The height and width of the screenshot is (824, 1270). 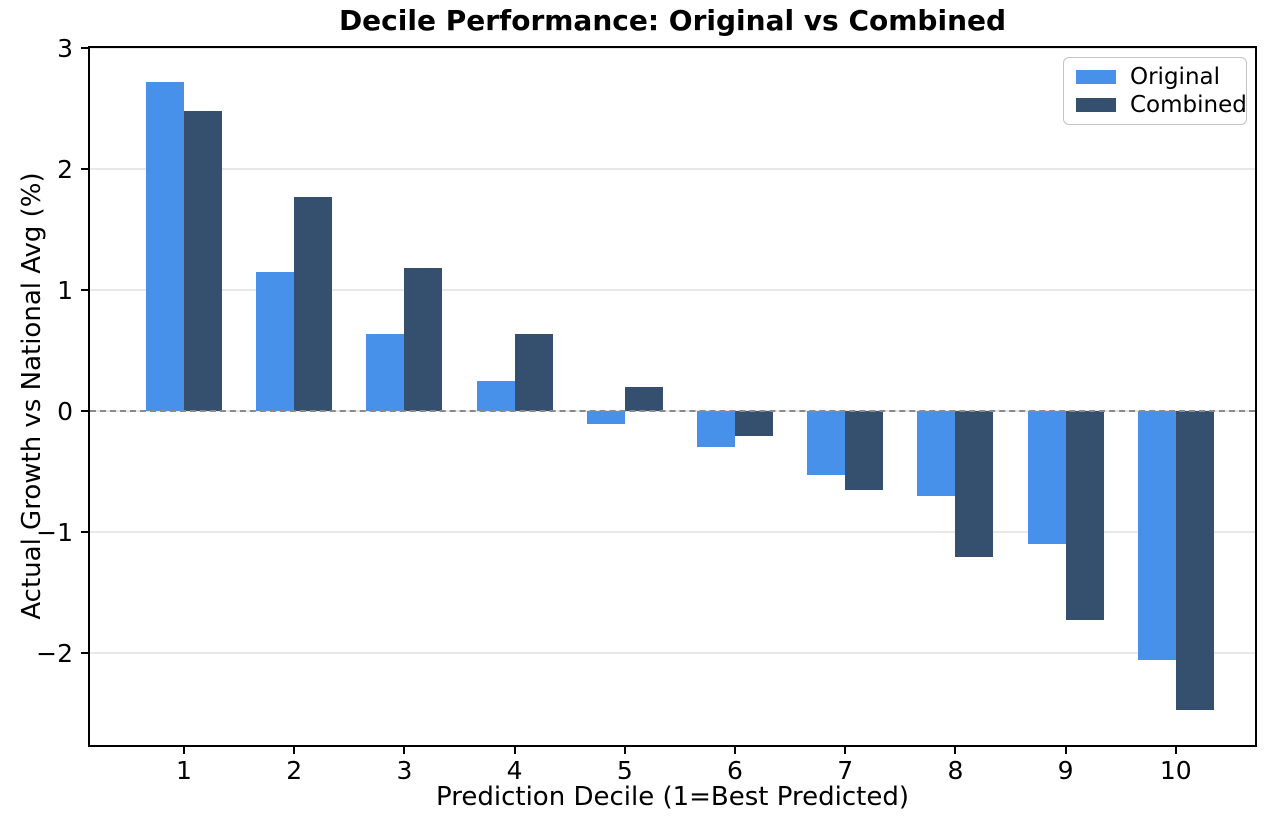 What do you see at coordinates (1155, 91) in the screenshot?
I see `legend: Original Combined` at bounding box center [1155, 91].